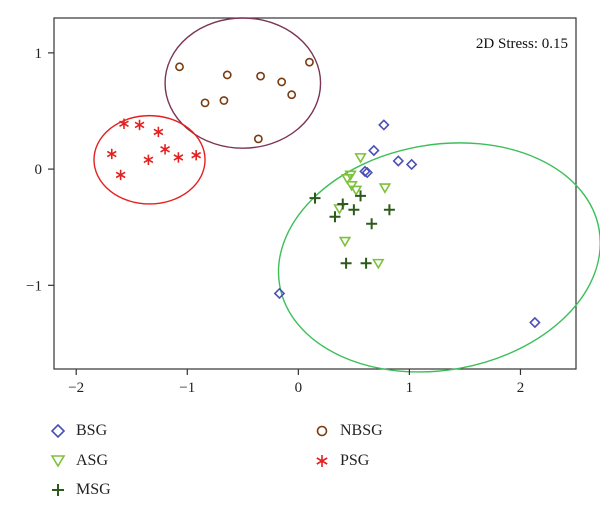  Describe the element at coordinates (58, 490) in the screenshot. I see `plus-marker-icon` at that location.